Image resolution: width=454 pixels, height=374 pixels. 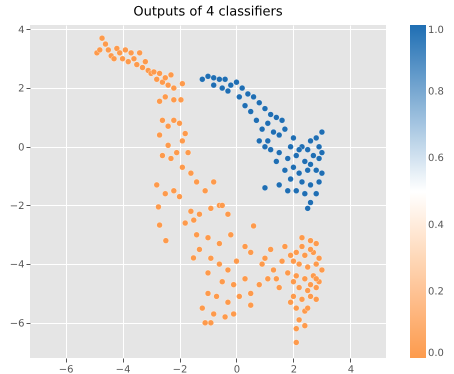 What do you see at coordinates (436, 92) in the screenshot?
I see `color-bar-label: 0.8` at bounding box center [436, 92].